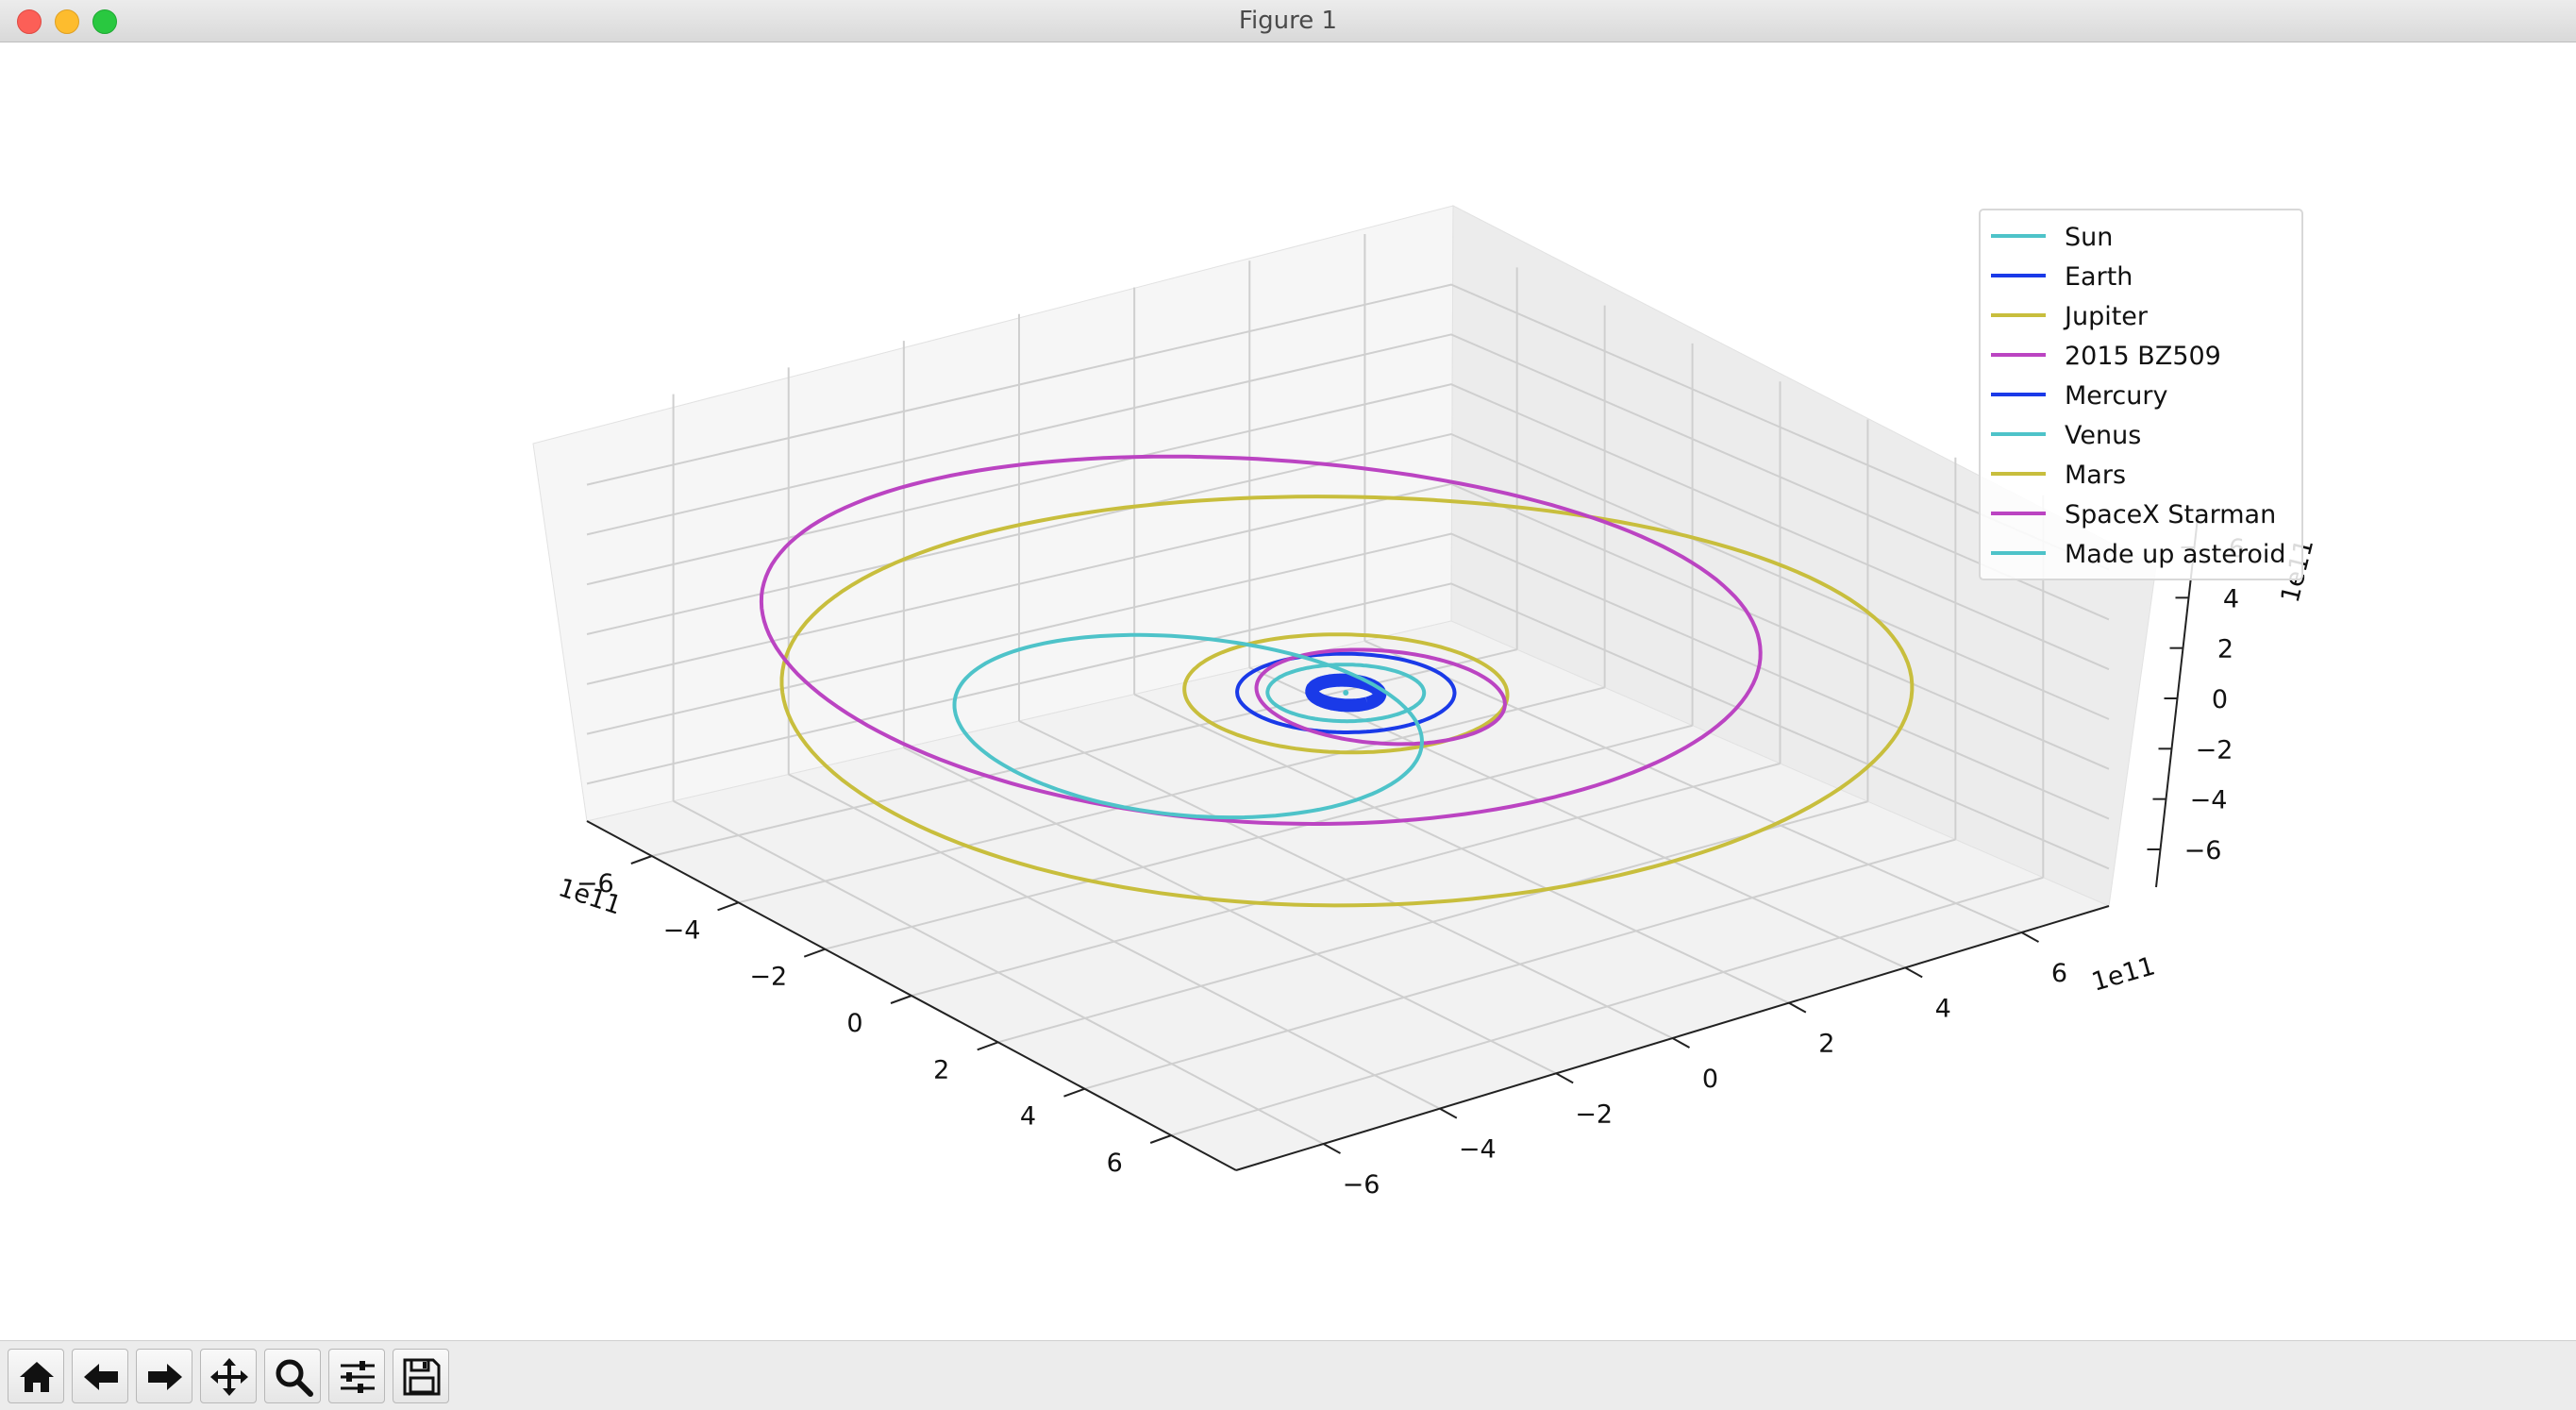 The width and height of the screenshot is (2576, 1410). What do you see at coordinates (2170, 514) in the screenshot?
I see `legend-entry: SpaceX Starman` at bounding box center [2170, 514].